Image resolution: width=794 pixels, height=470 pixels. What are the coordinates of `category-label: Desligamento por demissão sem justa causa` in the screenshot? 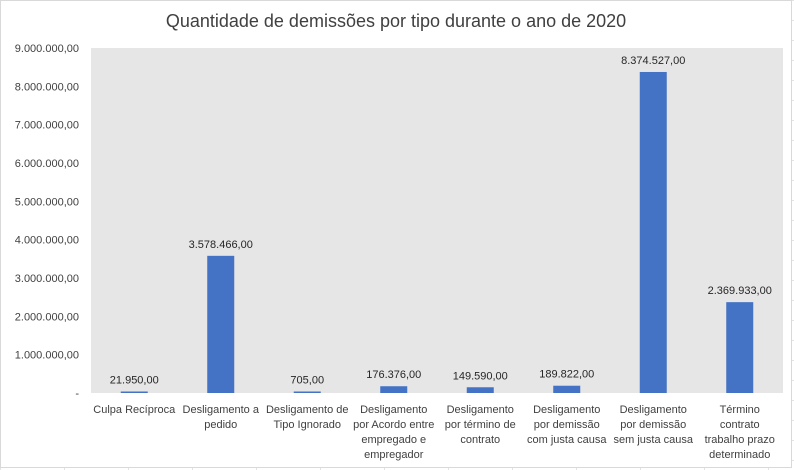 It's located at (654, 425).